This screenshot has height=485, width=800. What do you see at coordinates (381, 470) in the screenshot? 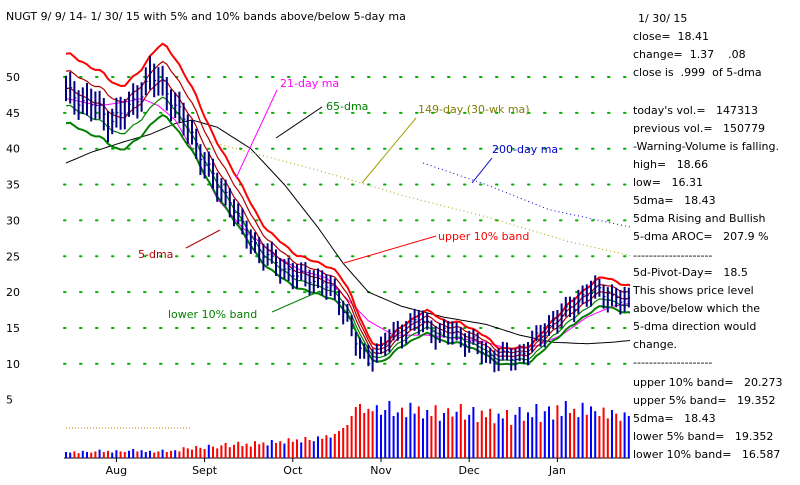
I see `x-tick-label: Nov` at bounding box center [381, 470].